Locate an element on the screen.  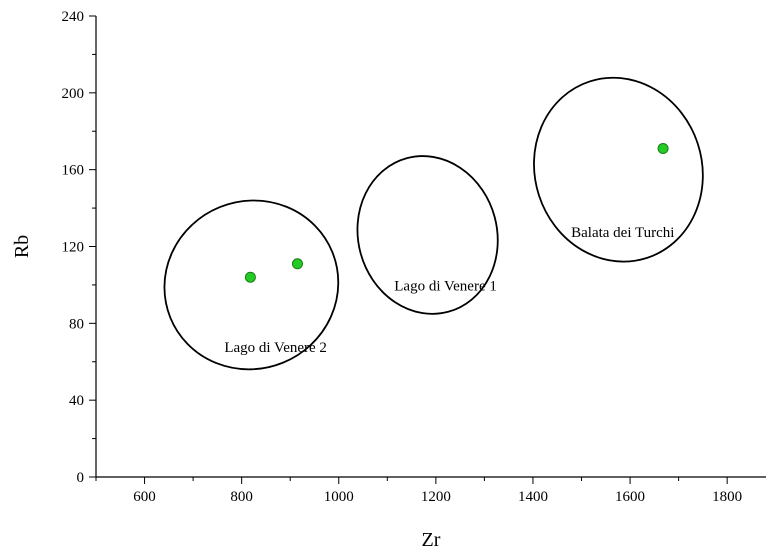
x-ticks: 600 800 1000 1200 1400 1600 1800 is located at coordinates (418, 491).